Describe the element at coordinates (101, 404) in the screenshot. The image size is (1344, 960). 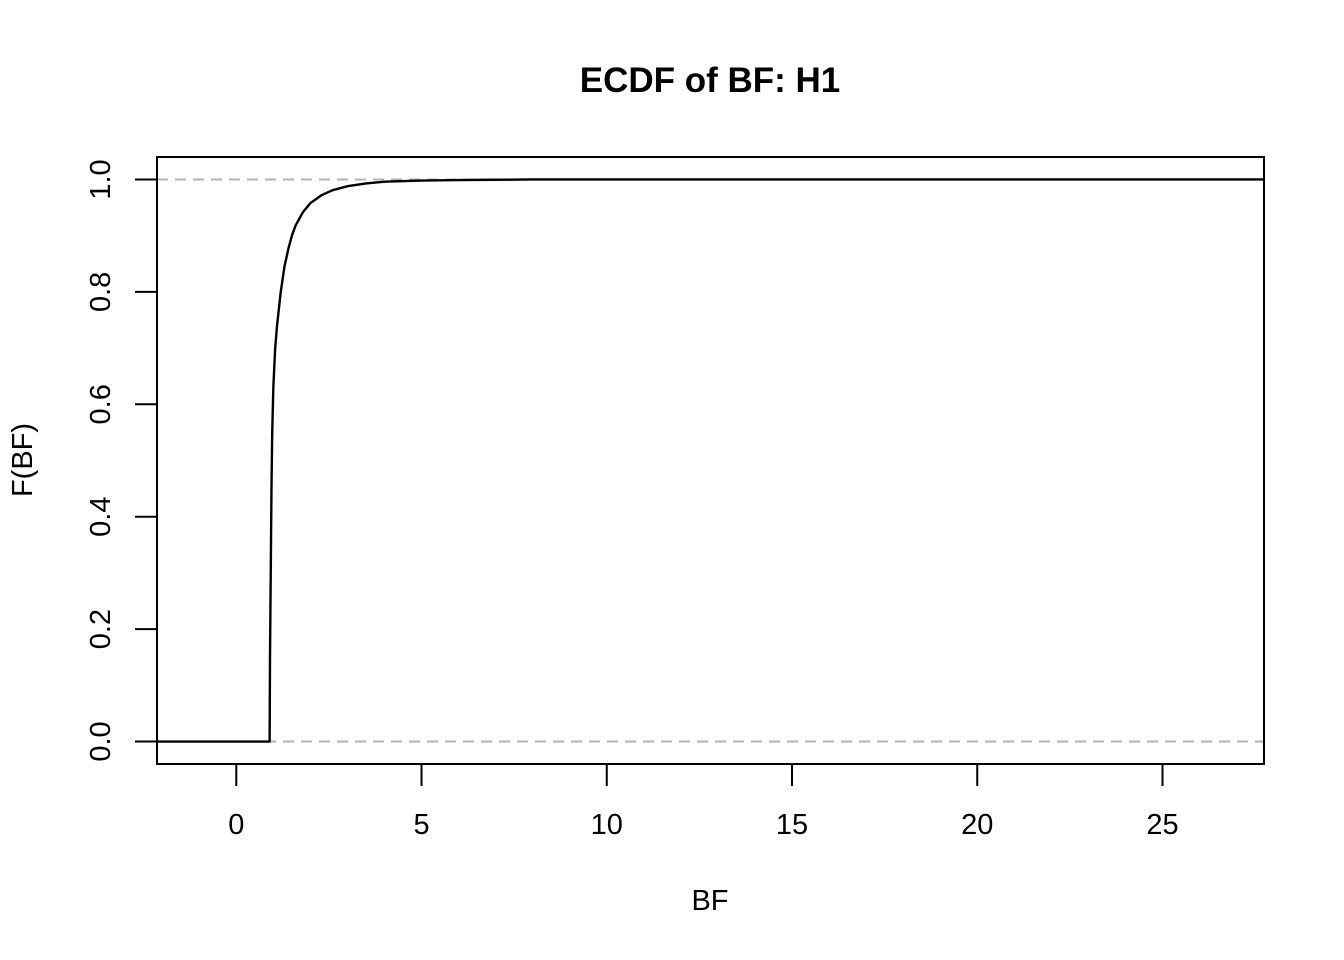
I see `y-tick-label: 0.6` at that location.